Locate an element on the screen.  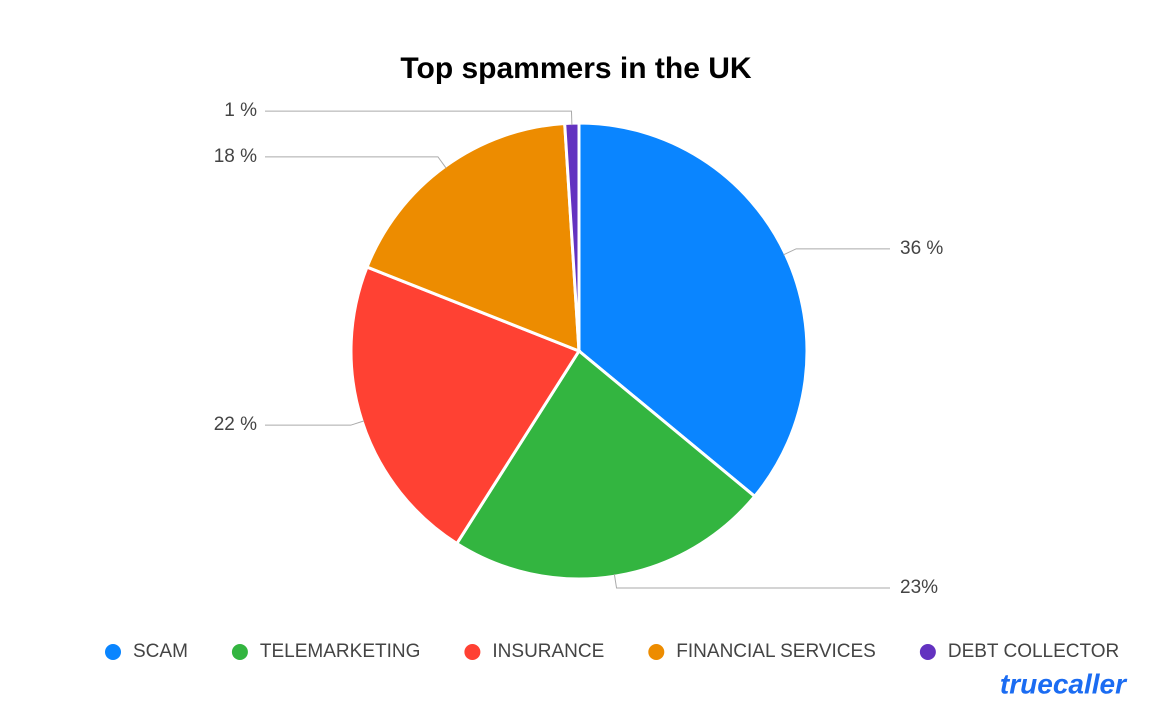
legend-label: DEBT COLLECTOR is located at coordinates (1033, 651).